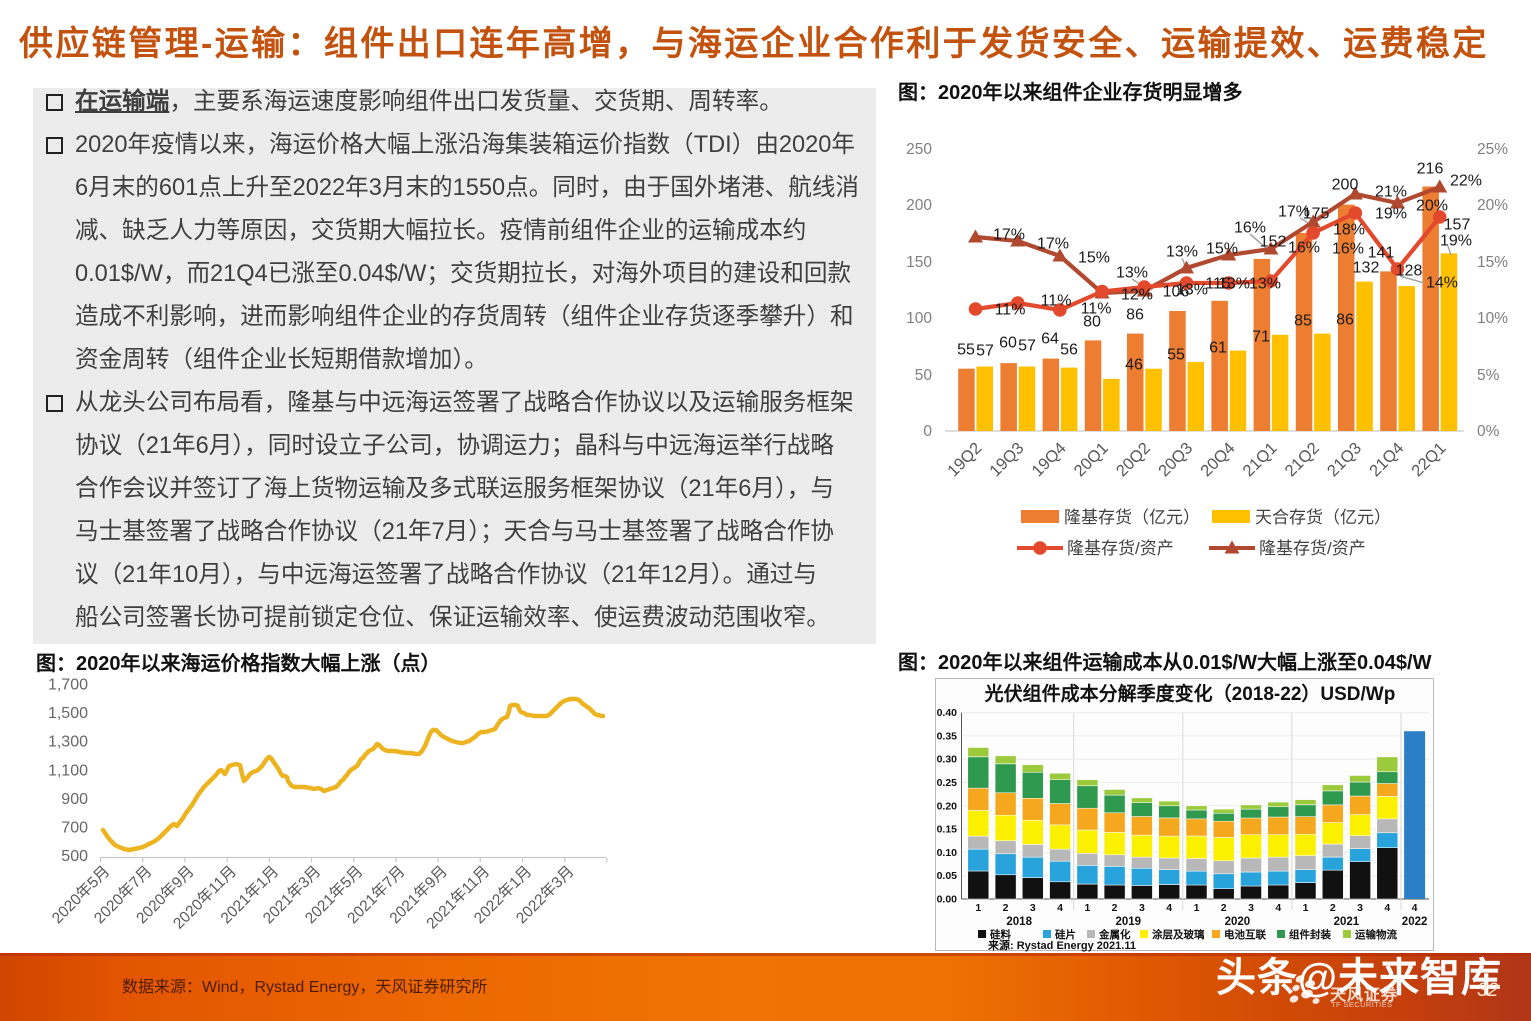  Describe the element at coordinates (1273, 242) in the screenshot. I see `svg-text: 152` at that location.